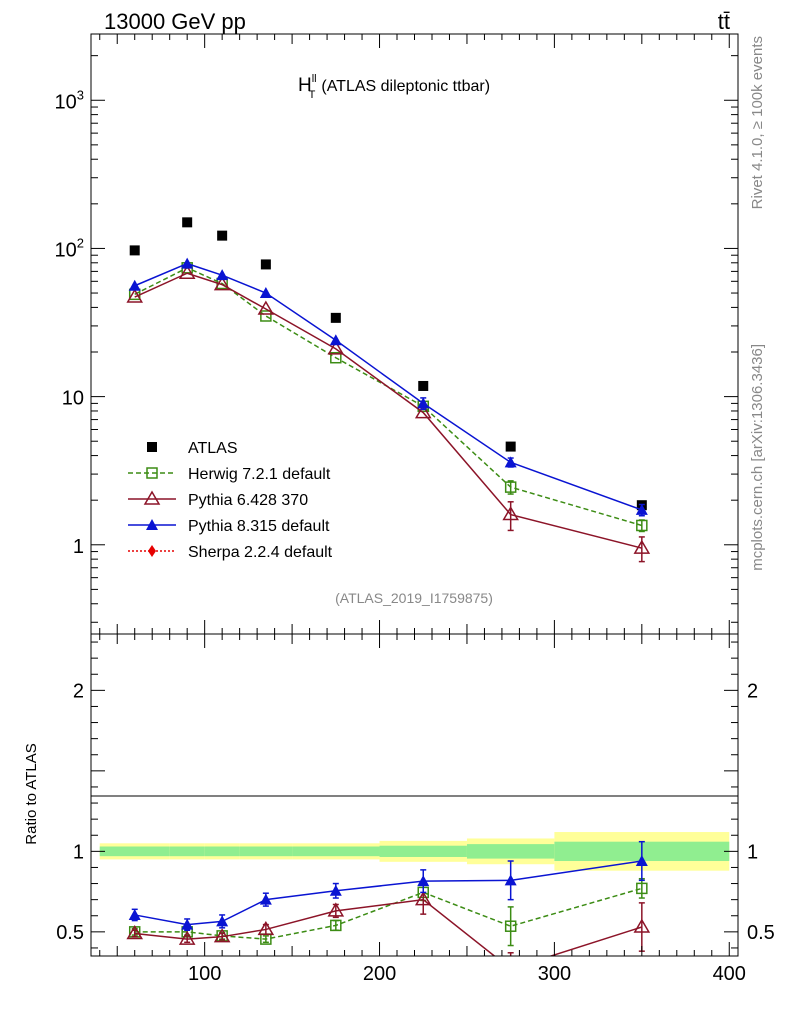 The height and width of the screenshot is (1024, 786). I want to click on main-y-tick-label: 1, so click(78, 547).